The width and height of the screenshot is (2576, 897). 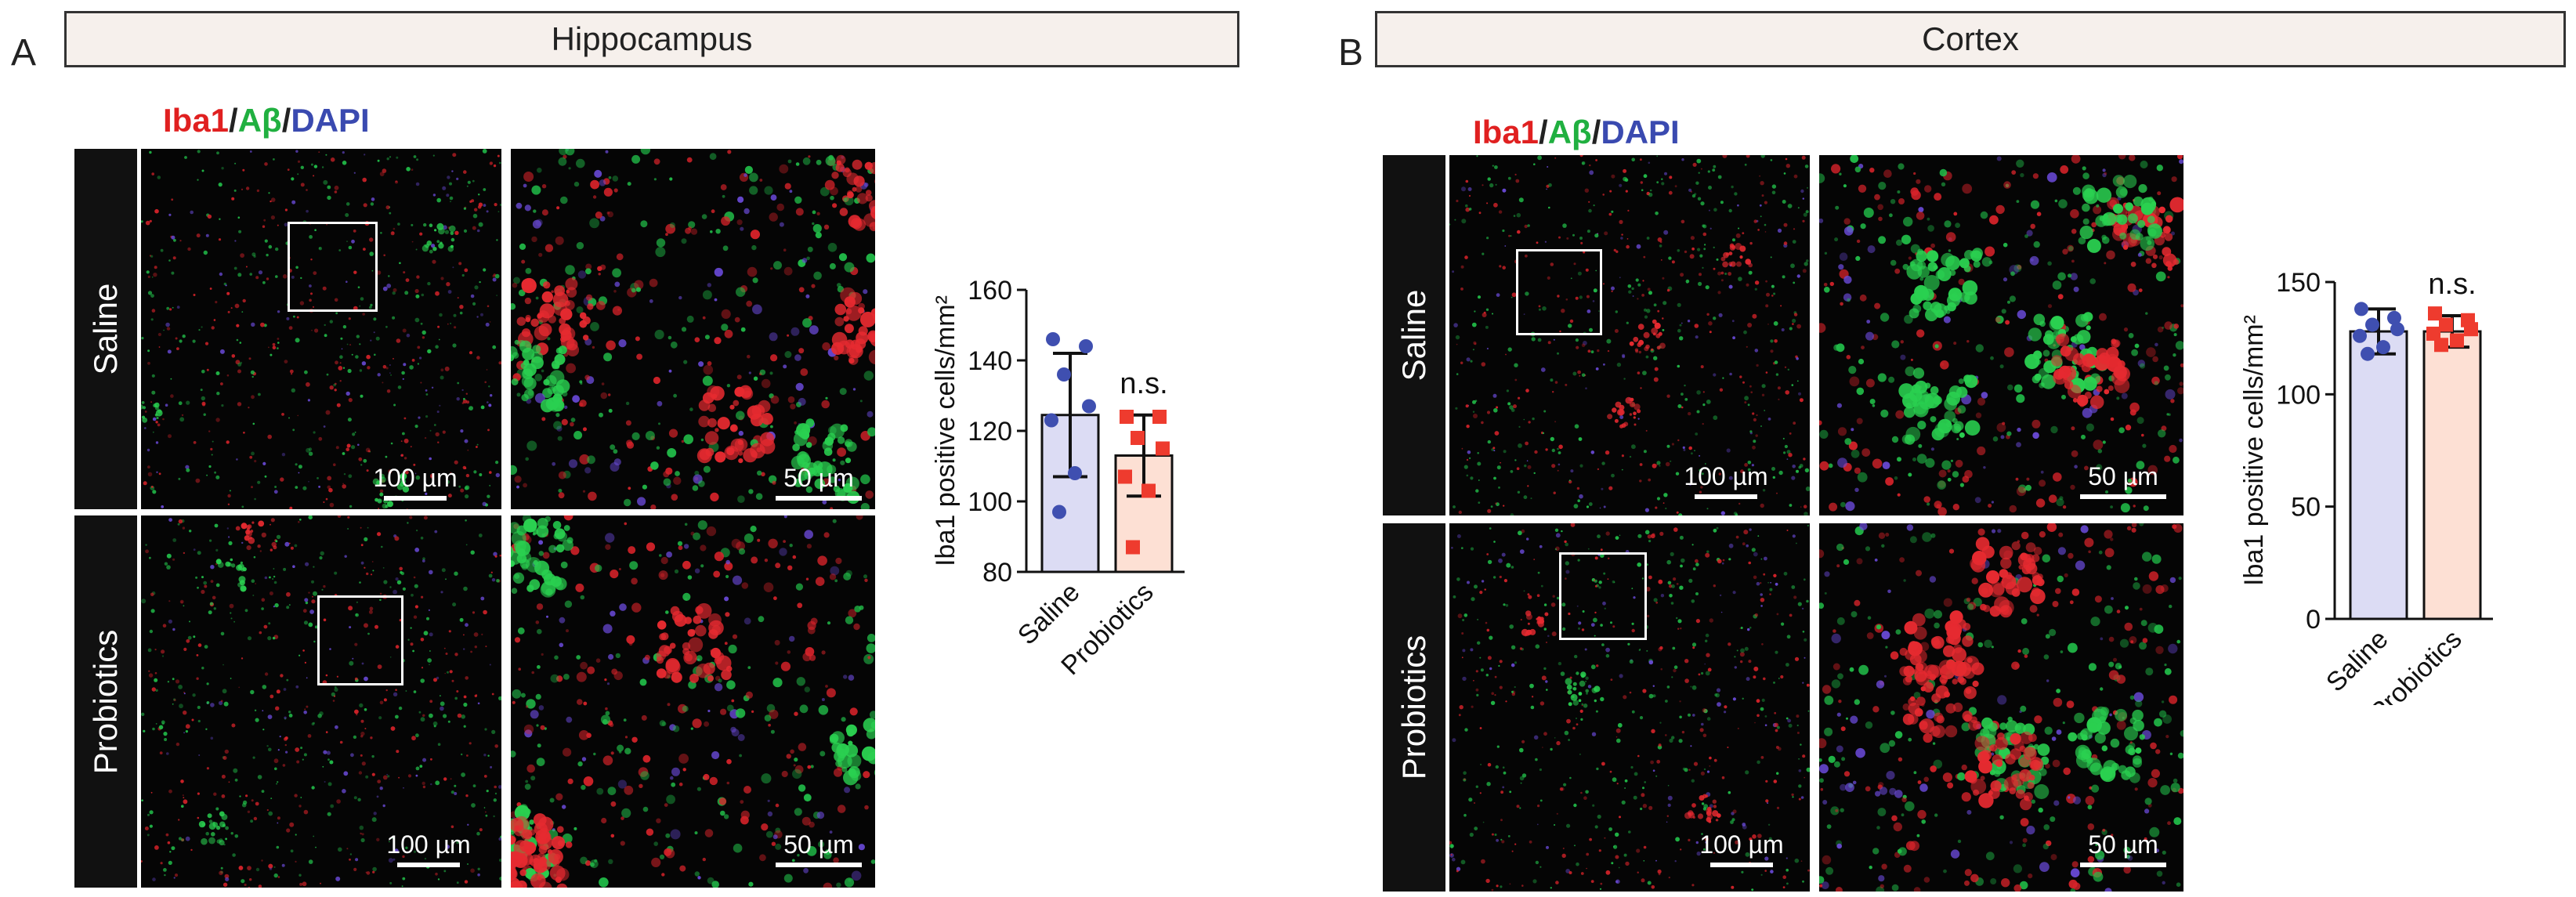 I want to click on panel-letter-b: B, so click(x=1351, y=53).